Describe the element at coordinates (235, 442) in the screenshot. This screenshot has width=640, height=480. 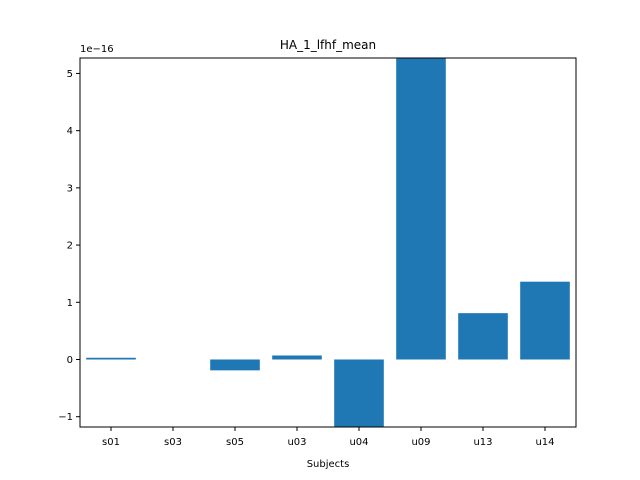
I see `x-tick-label-s05: s05` at that location.